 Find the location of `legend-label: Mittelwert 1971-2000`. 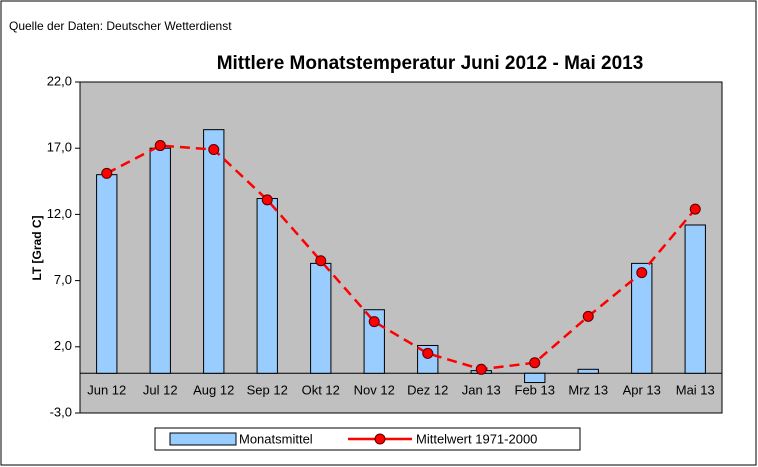

legend-label: Mittelwert 1971-2000 is located at coordinates (476, 438).